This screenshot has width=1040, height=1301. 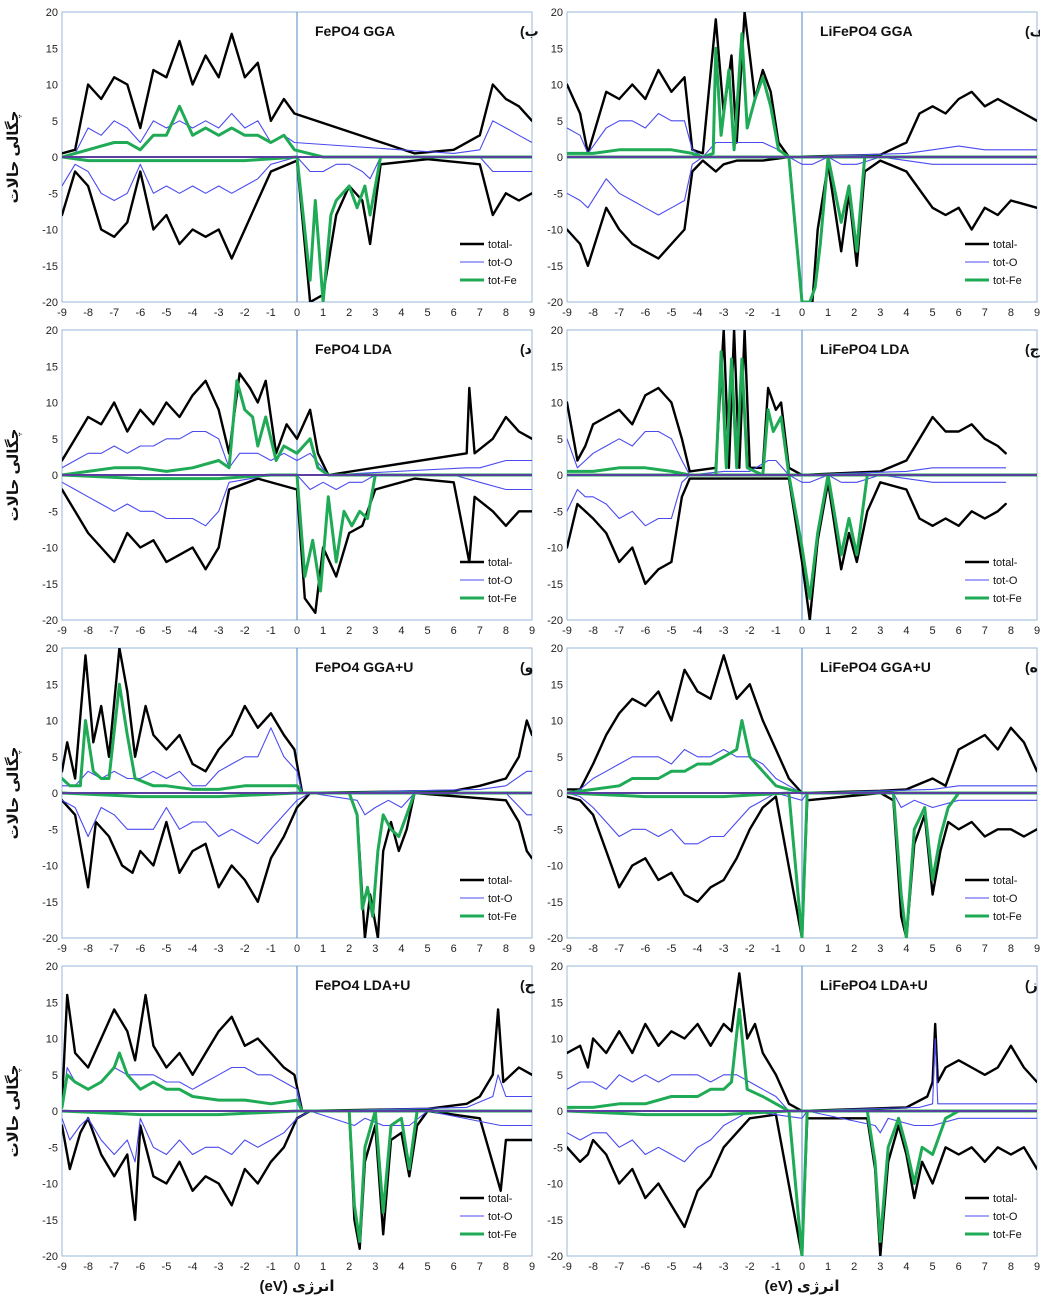 I want to click on series-line-totfe-down, so click(x=297, y=854).